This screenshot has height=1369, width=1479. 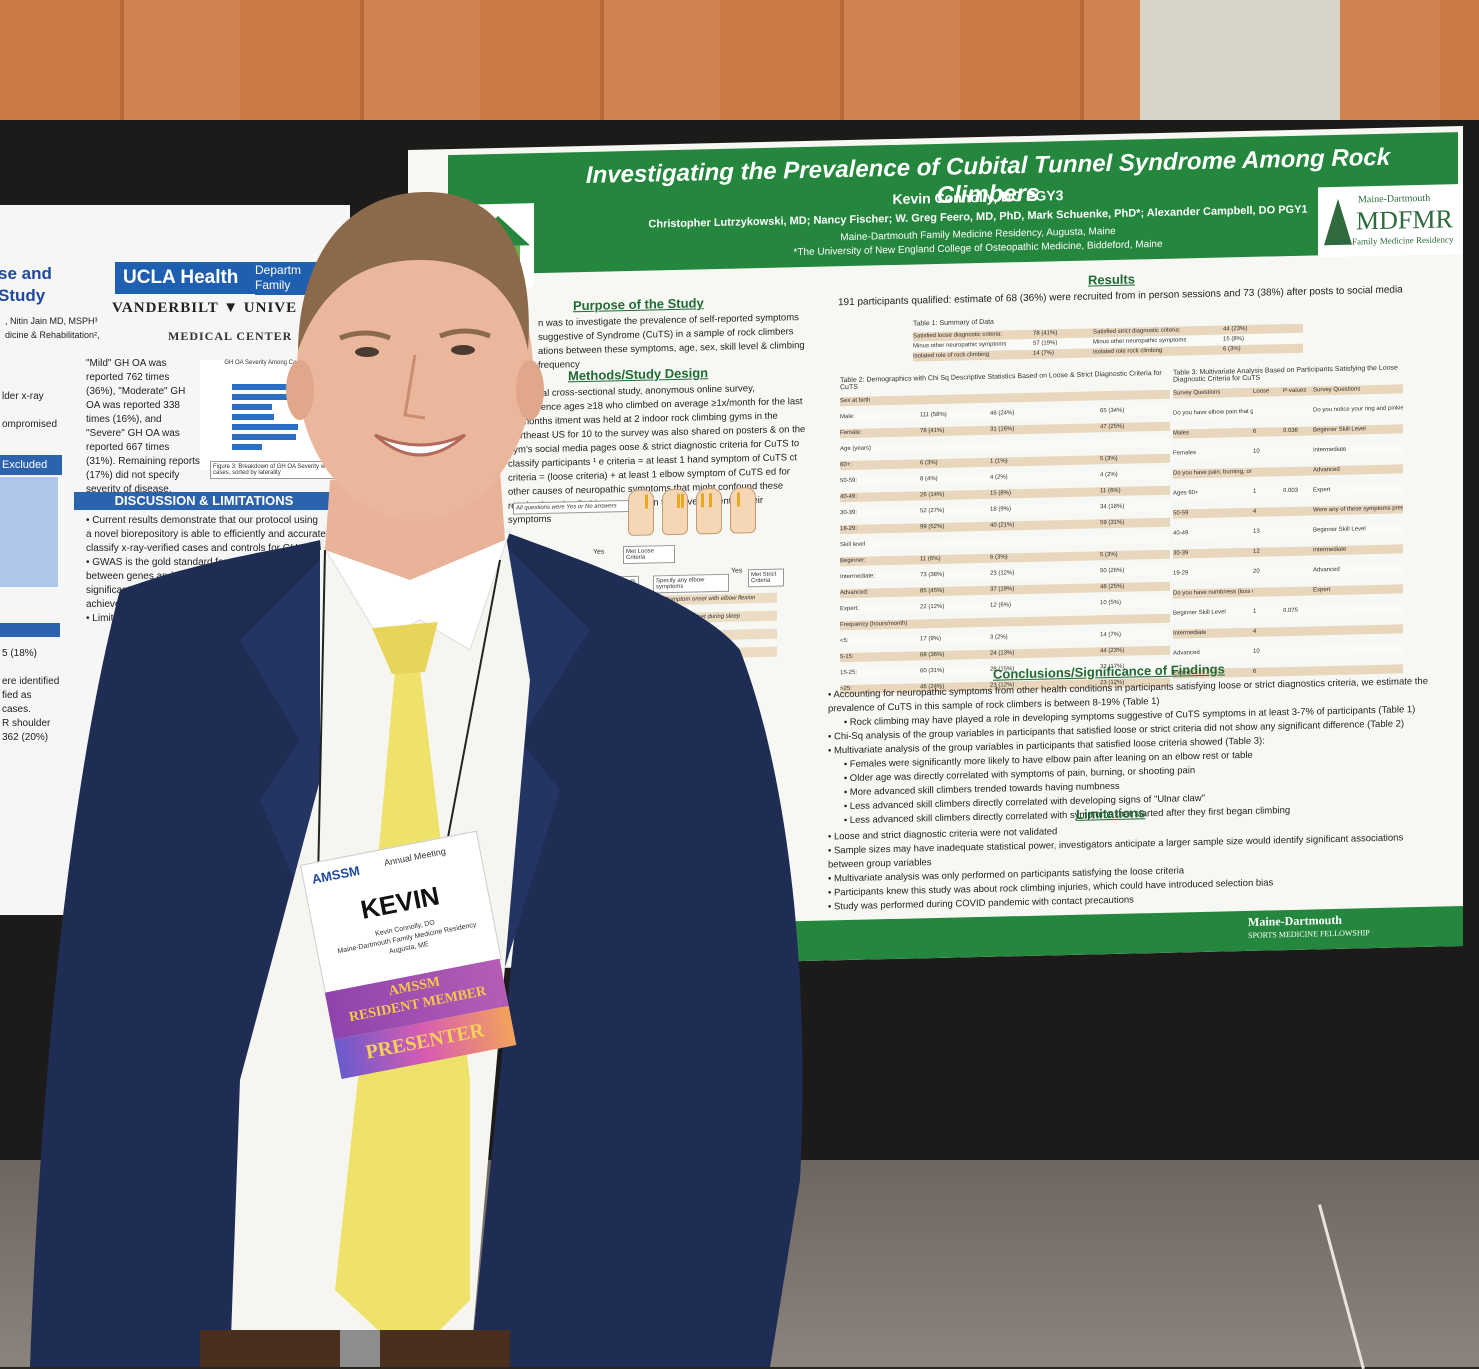 I want to click on table-cell: 18 (9%), so click(x=1001, y=509).